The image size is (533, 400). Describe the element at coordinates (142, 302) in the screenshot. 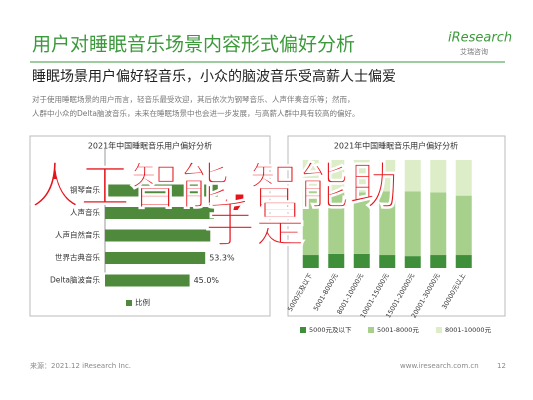

I see `legend-label: 比例` at that location.